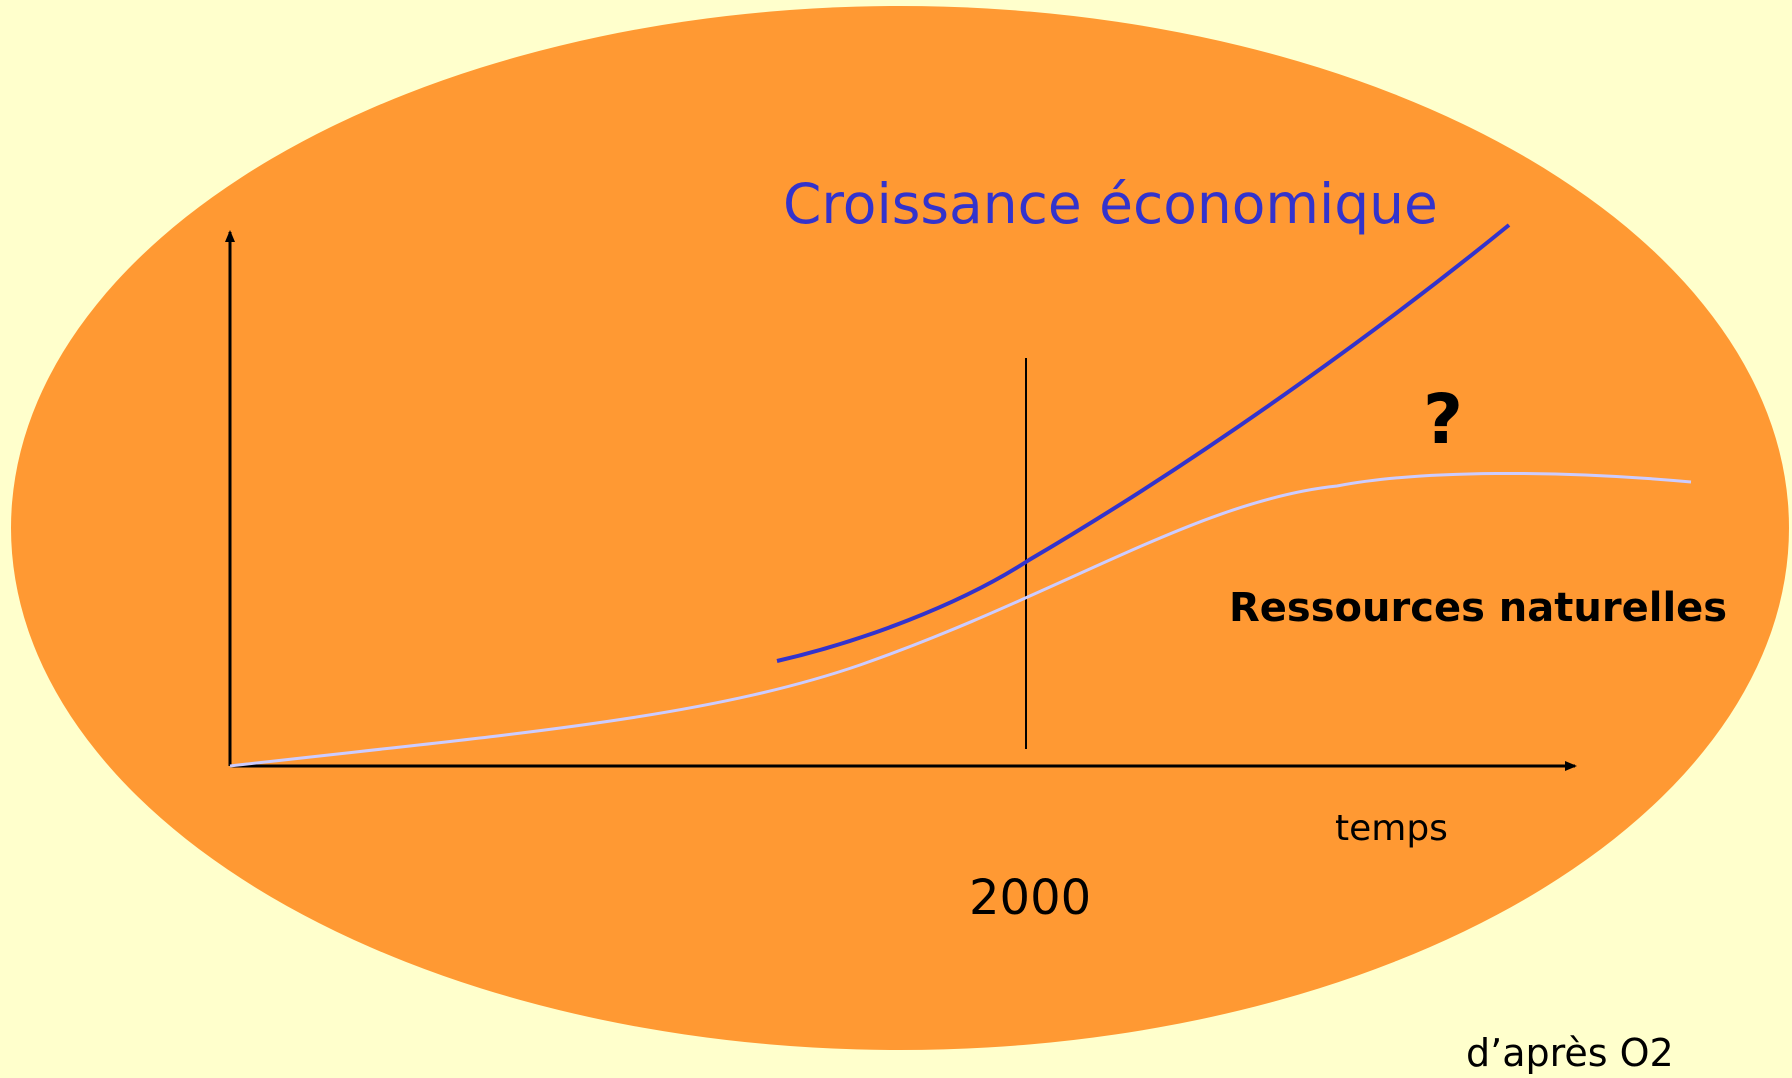 The height and width of the screenshot is (1078, 1792). Describe the element at coordinates (1478, 608) in the screenshot. I see `curve-label: Ressources naturelles` at that location.